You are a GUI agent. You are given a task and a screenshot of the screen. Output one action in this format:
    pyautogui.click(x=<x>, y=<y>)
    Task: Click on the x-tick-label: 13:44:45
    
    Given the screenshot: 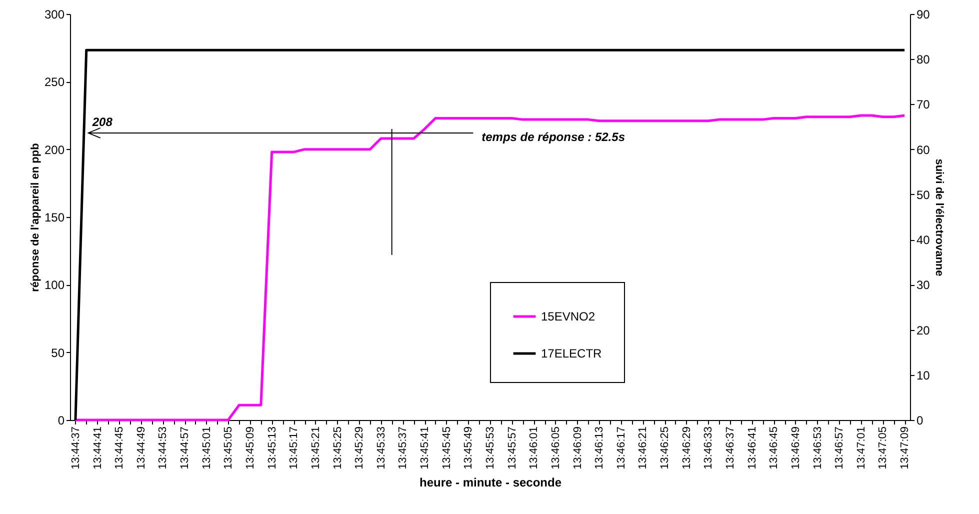 What is the action you would take?
    pyautogui.click(x=120, y=448)
    